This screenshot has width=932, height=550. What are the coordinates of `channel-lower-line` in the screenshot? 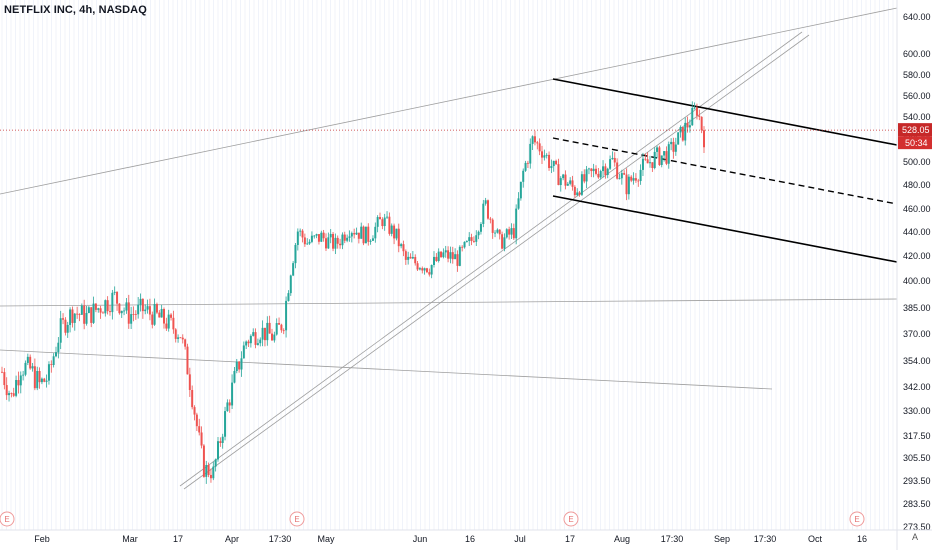 It's located at (725, 229).